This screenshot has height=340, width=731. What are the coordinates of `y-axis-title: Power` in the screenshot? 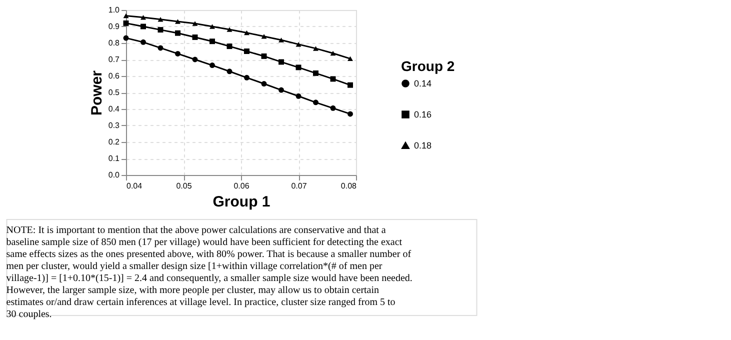 It's located at (97, 93).